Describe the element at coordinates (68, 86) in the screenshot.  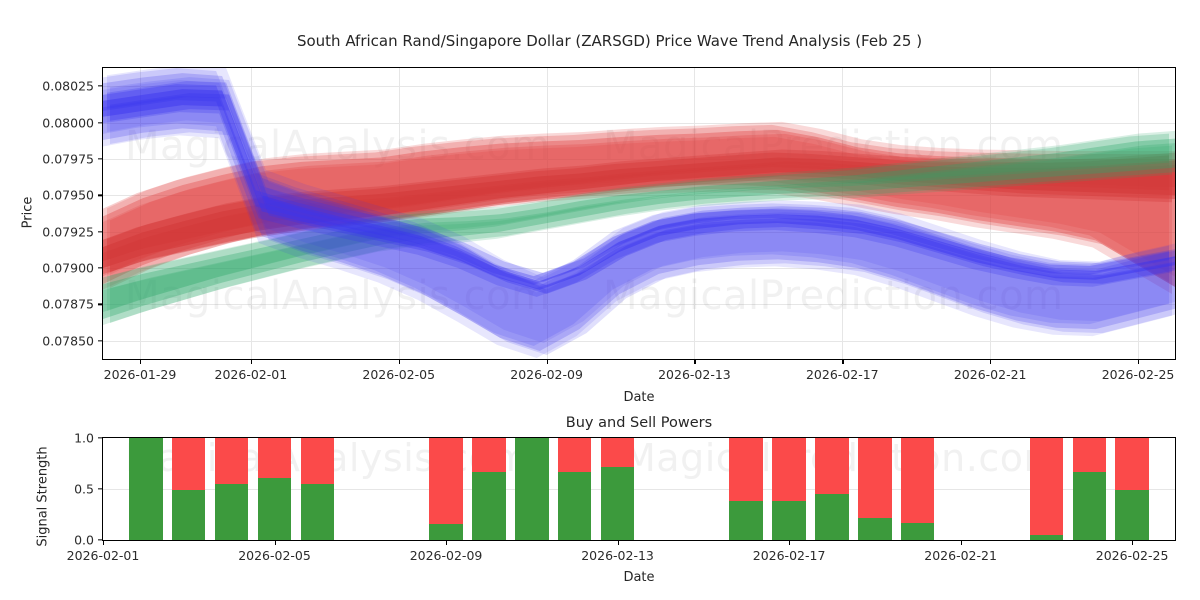
I see `price-y-tick-label: 0.08025` at that location.